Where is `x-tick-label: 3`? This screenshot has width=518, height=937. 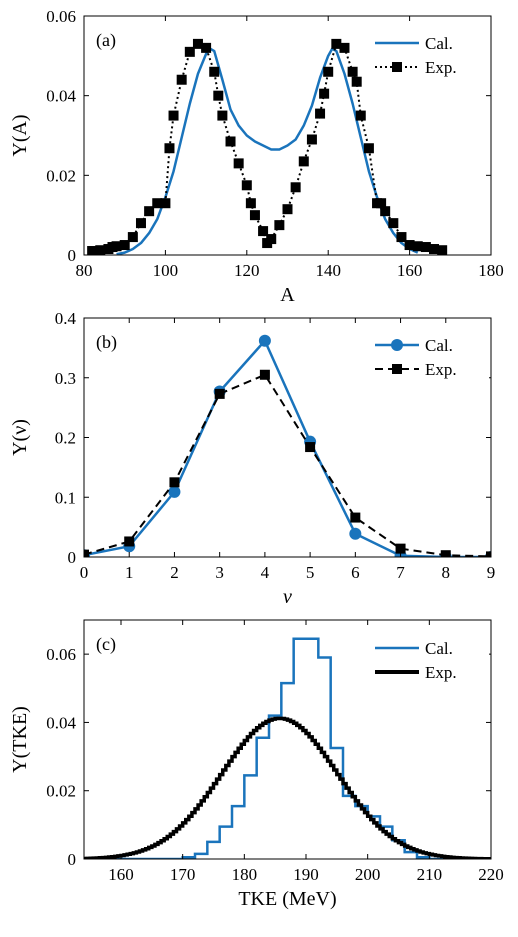
x-tick-label: 3 is located at coordinates (219, 572).